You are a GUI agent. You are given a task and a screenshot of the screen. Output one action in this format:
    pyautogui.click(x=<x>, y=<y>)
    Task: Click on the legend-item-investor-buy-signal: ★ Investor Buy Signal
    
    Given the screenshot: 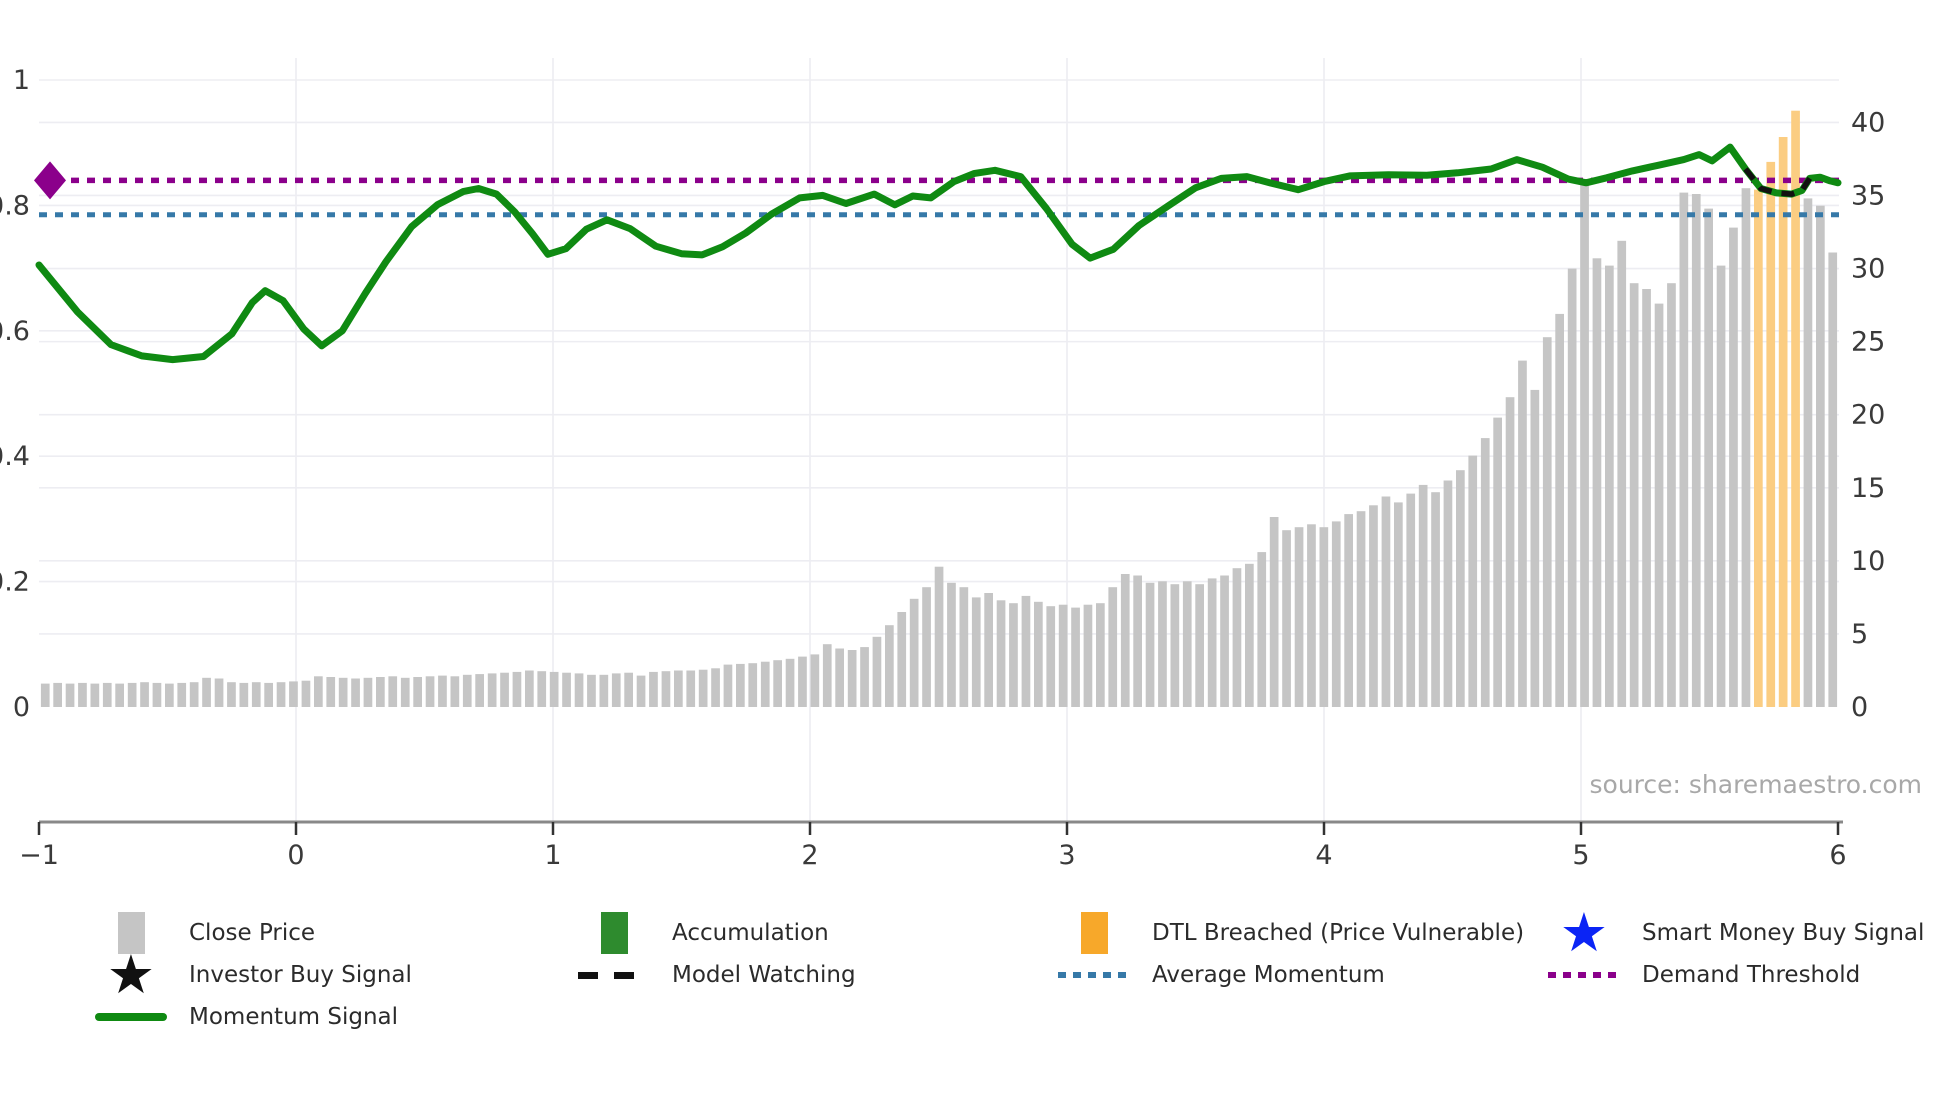 What is the action you would take?
    pyautogui.click(x=253, y=974)
    